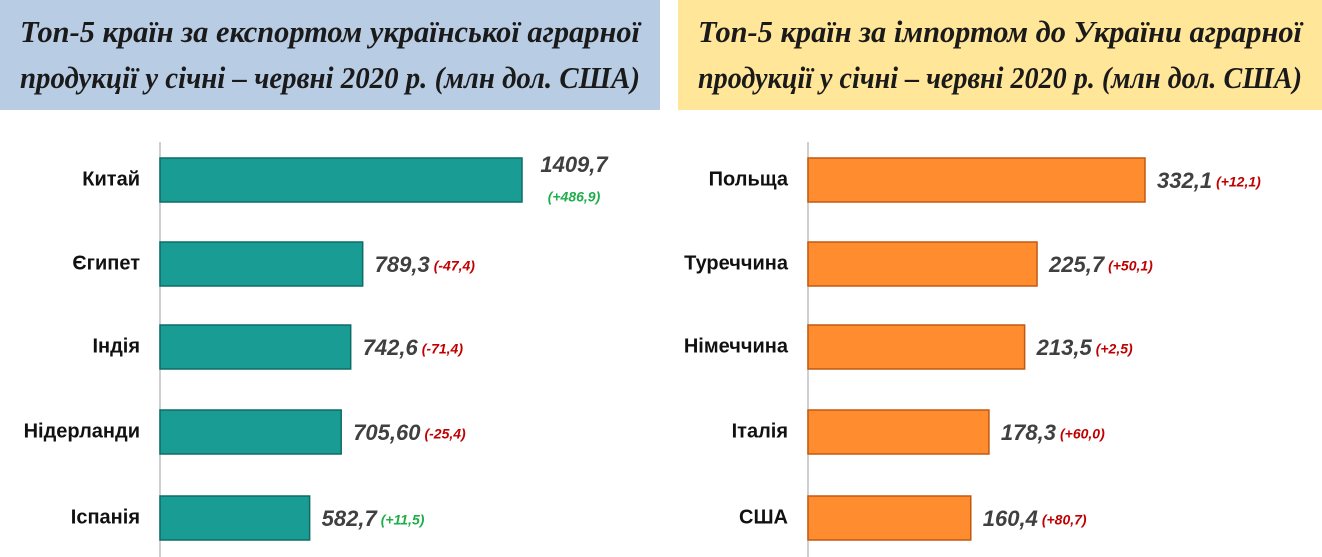 The height and width of the screenshot is (557, 1322). What do you see at coordinates (1010, 518) in the screenshot?
I see `value-label: 160,4` at bounding box center [1010, 518].